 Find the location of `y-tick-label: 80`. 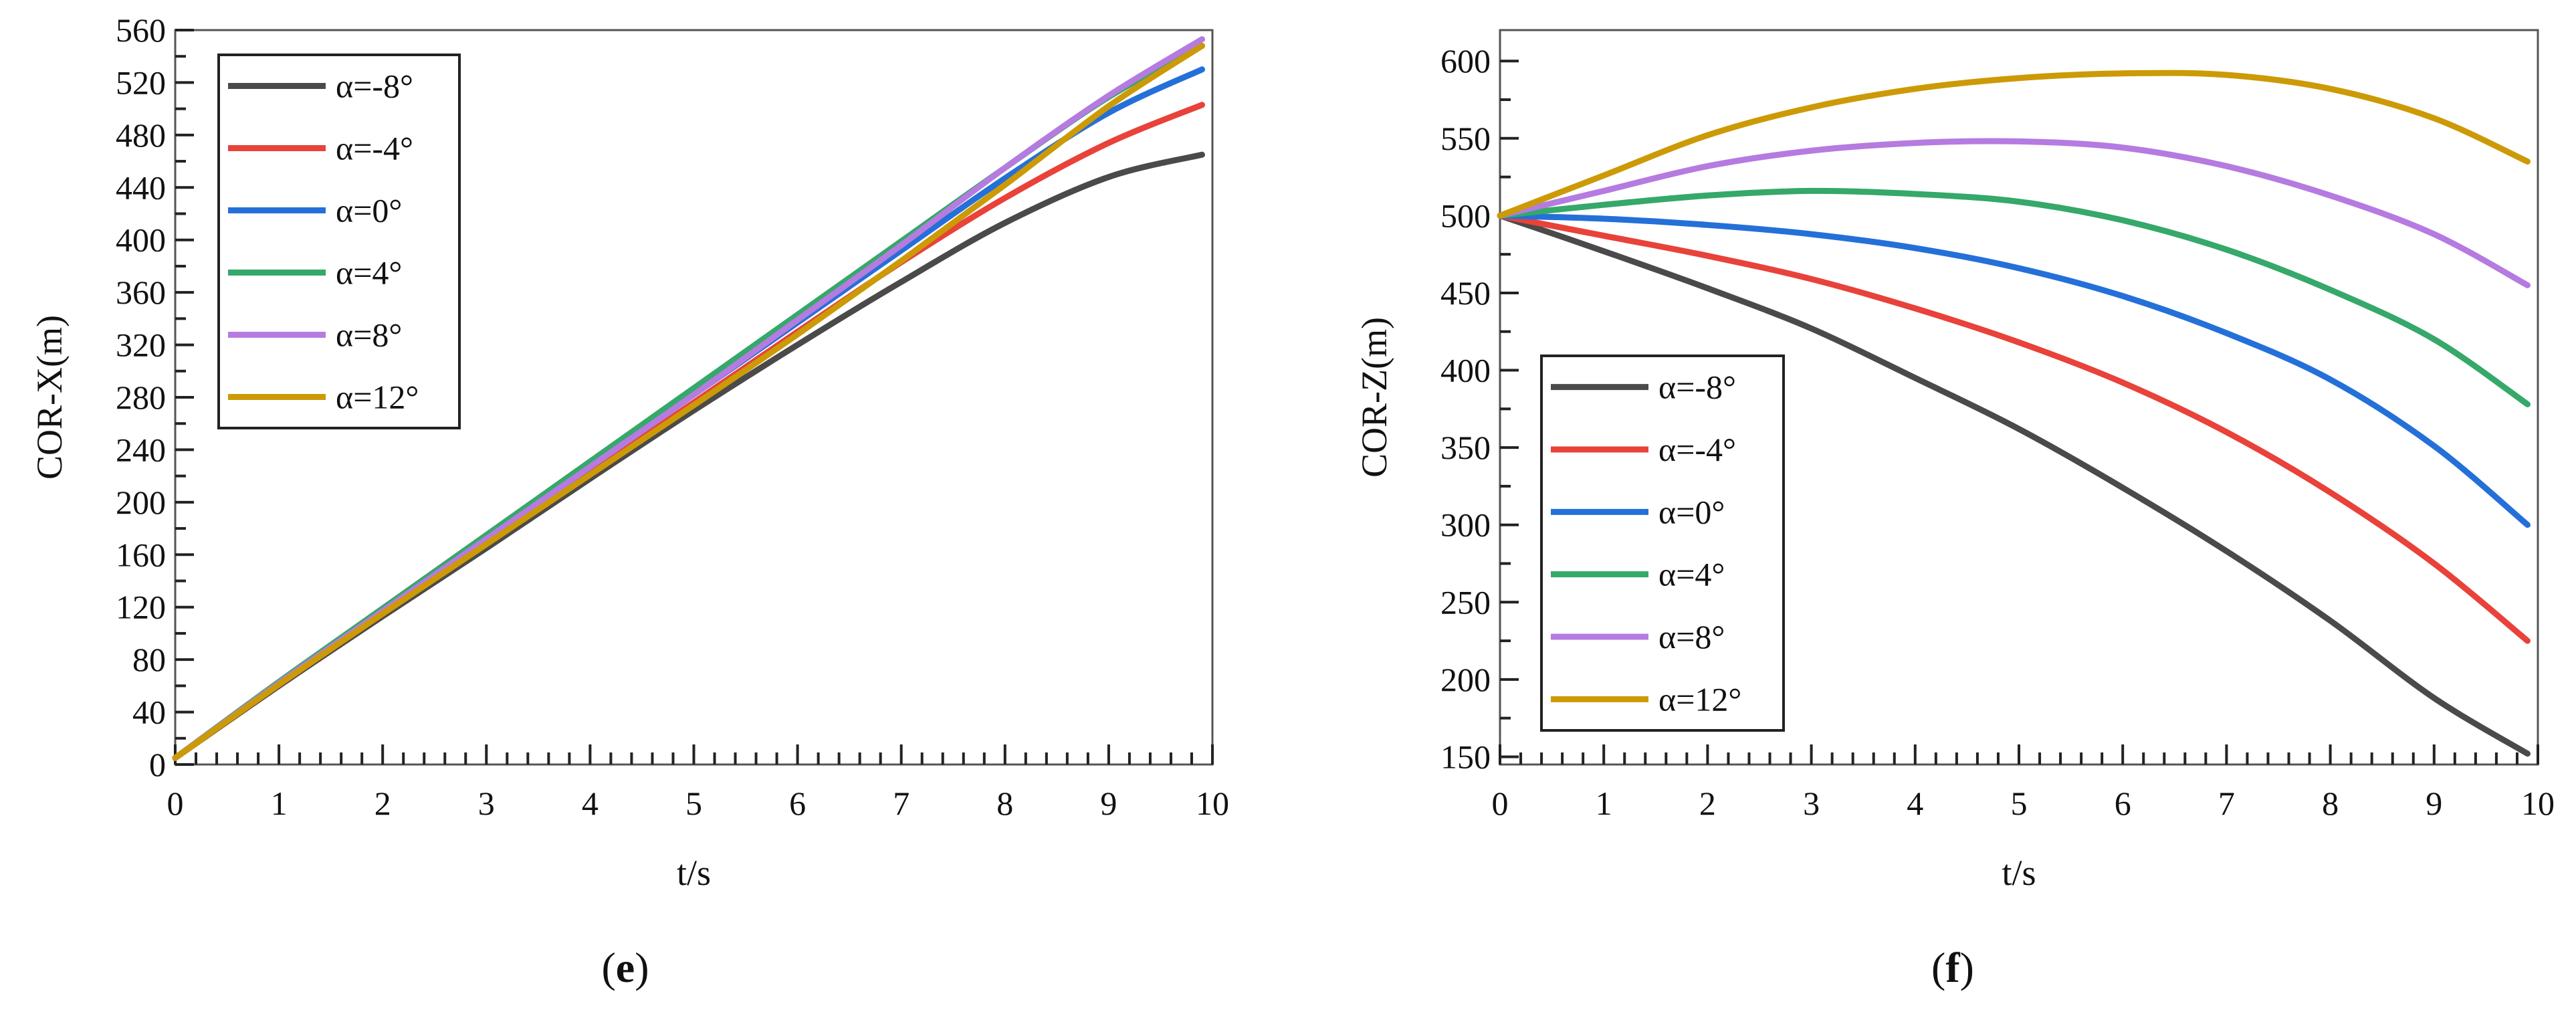

y-tick-label: 80 is located at coordinates (149, 659).